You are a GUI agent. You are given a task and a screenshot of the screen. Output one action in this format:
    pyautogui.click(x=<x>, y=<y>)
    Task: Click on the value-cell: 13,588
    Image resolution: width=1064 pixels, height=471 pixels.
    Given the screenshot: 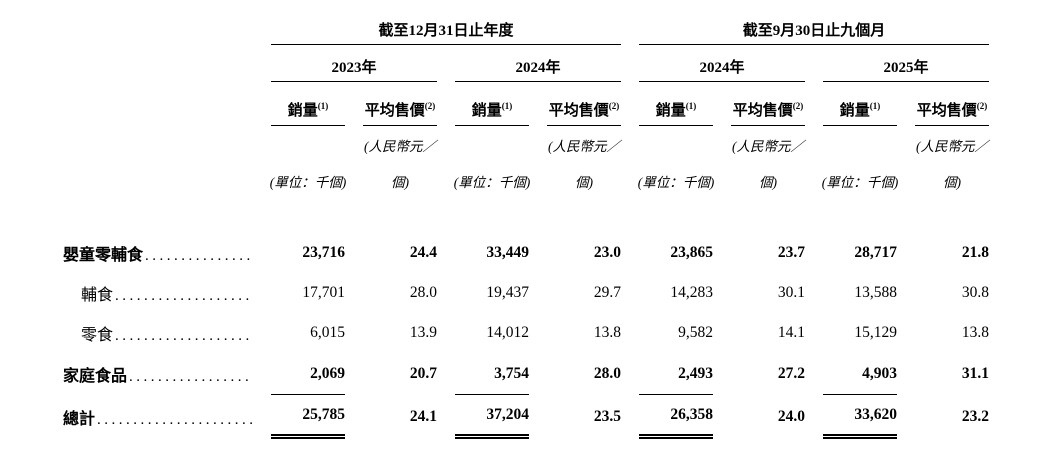 What is the action you would take?
    pyautogui.click(x=875, y=292)
    